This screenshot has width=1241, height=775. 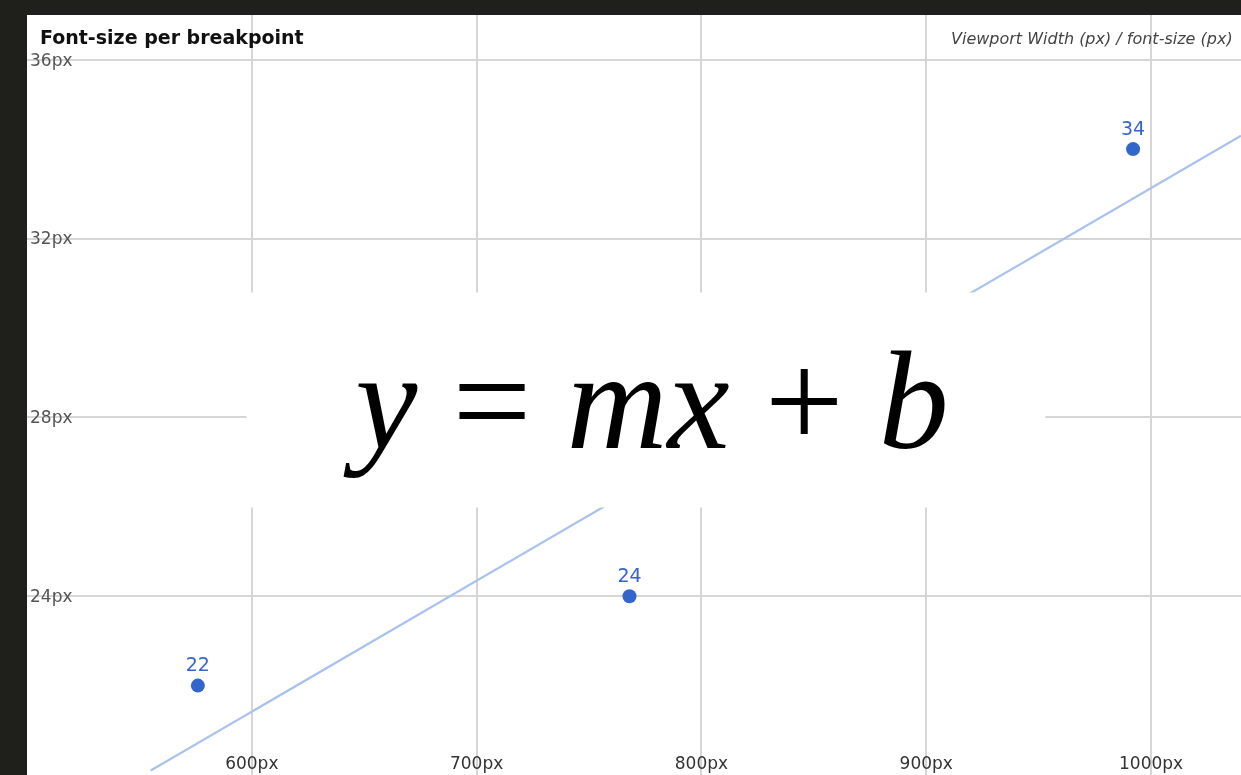 I want to click on y-tick-label: 32px, so click(x=51, y=238).